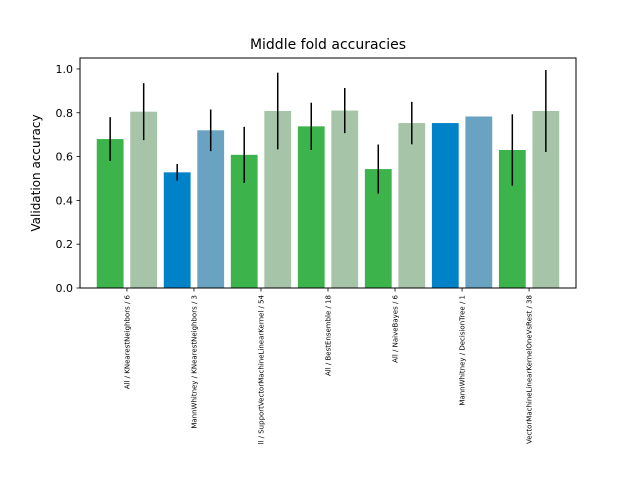 The height and width of the screenshot is (480, 640). Describe the element at coordinates (194, 362) in the screenshot. I see `x-tick-label: MannWhitney / KNearestNeighbors / 3` at that location.